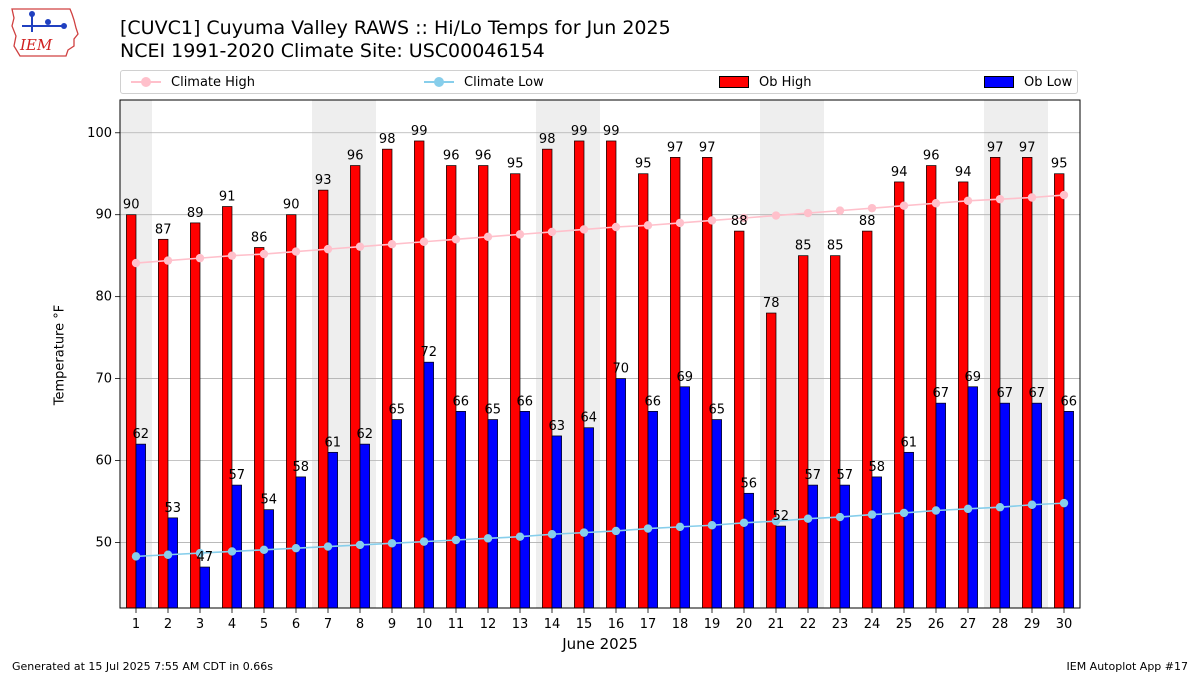 The image size is (1200, 675). What do you see at coordinates (213, 82) in the screenshot?
I see `legend-label: Climate High` at bounding box center [213, 82].